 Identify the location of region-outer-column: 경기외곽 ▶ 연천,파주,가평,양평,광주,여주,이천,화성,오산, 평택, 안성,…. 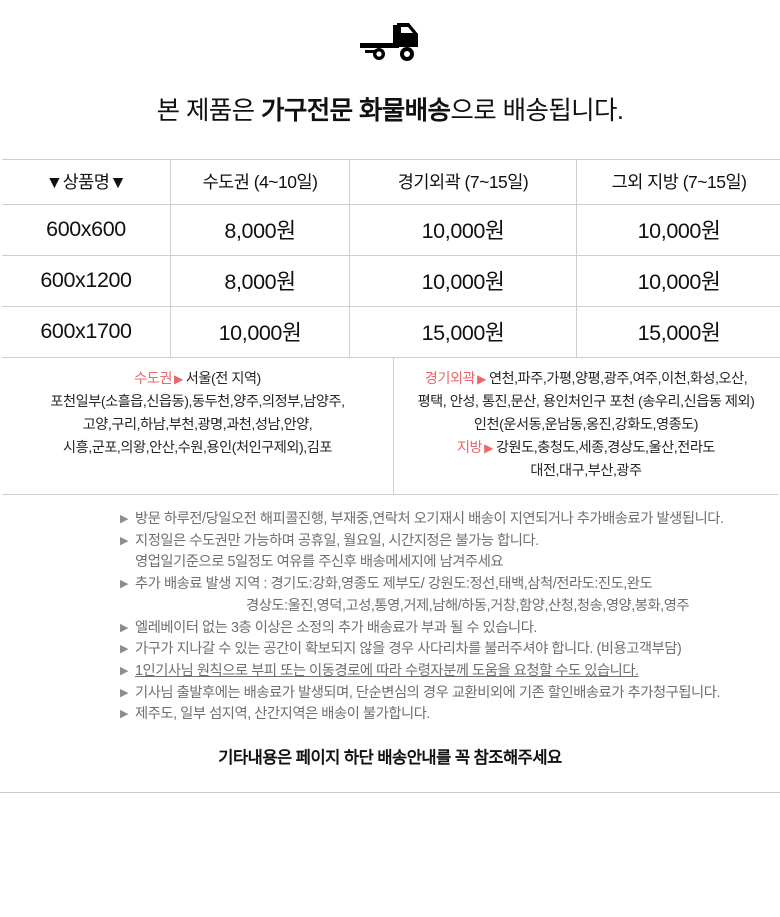
(586, 426).